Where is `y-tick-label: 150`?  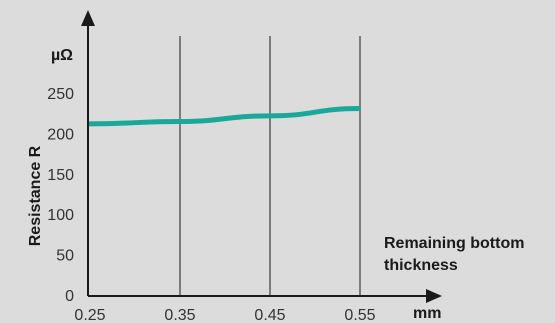 y-tick-label: 150 is located at coordinates (60, 175).